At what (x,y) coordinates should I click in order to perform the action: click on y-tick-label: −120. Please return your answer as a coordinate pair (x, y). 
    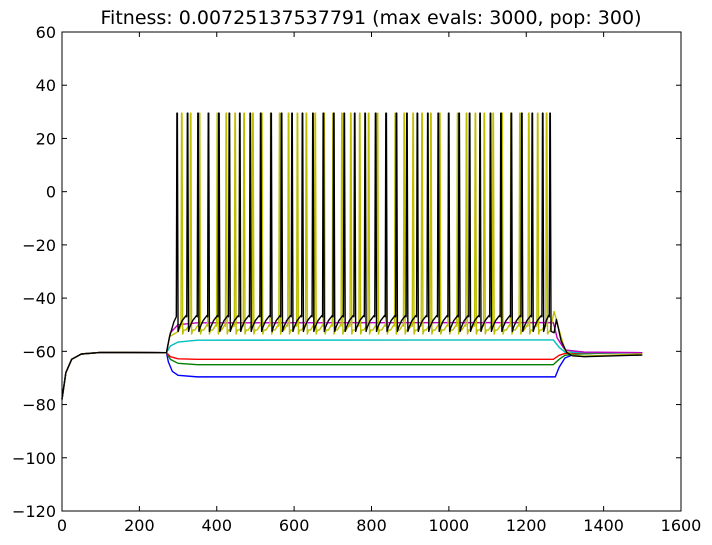
    Looking at the image, I should click on (34, 511).